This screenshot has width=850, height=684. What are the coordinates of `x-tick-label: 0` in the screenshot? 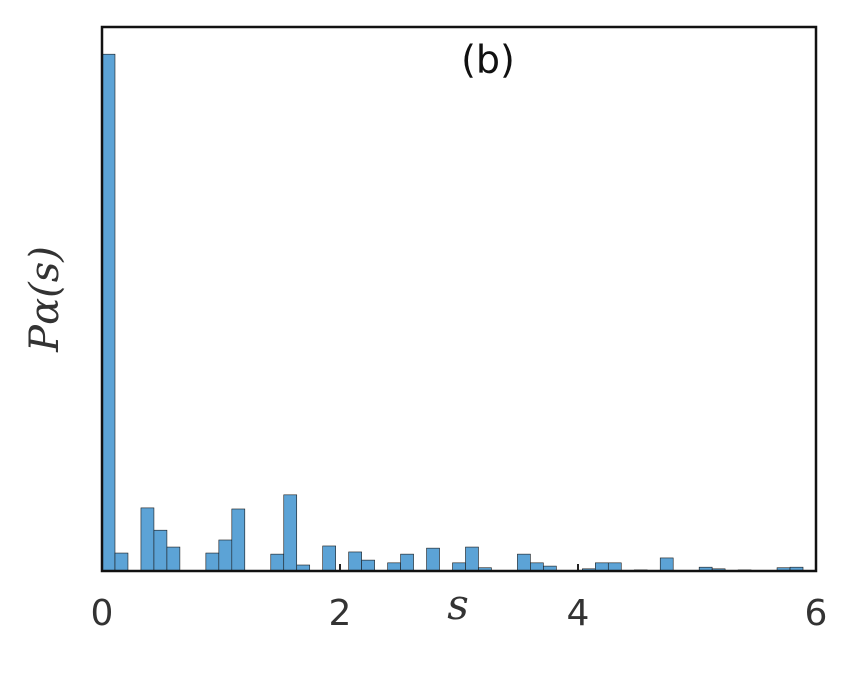 It's located at (102, 613).